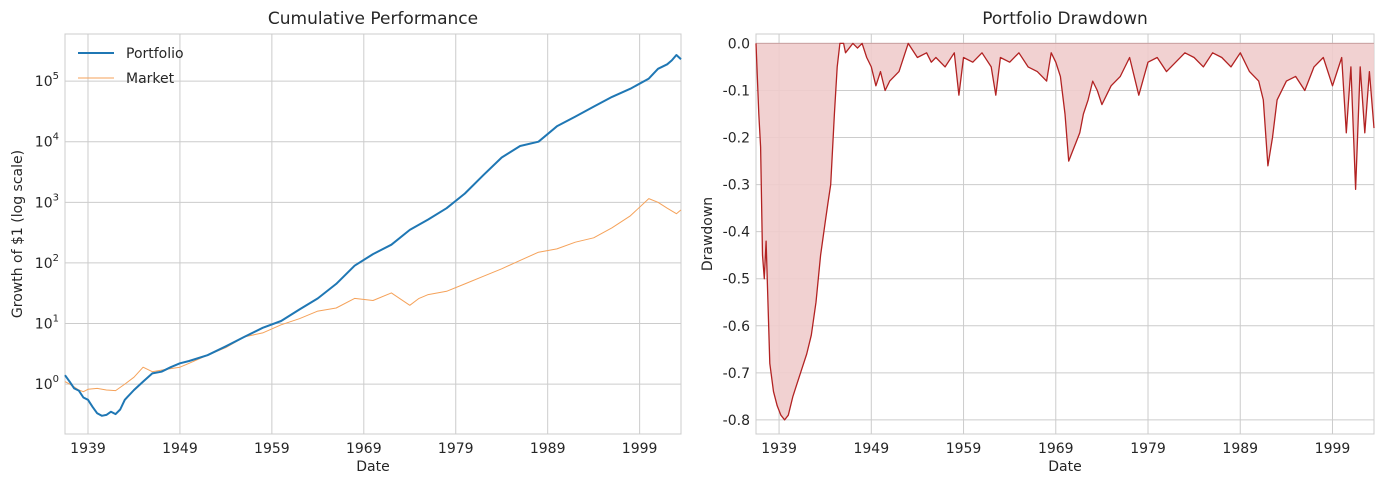  I want to click on left-y-tick-label: 10⁵, so click(47, 80).